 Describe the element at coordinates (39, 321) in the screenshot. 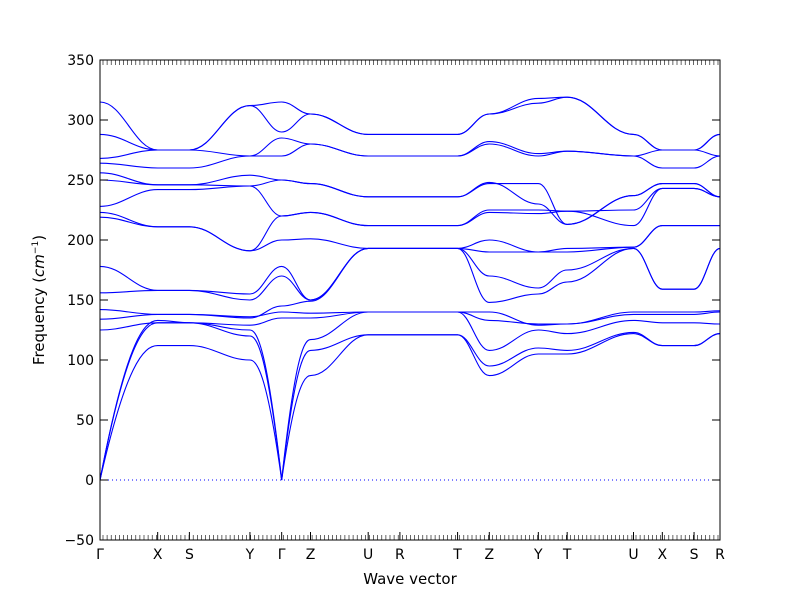

I see `y-axis-title-text: Frequency (` at that location.